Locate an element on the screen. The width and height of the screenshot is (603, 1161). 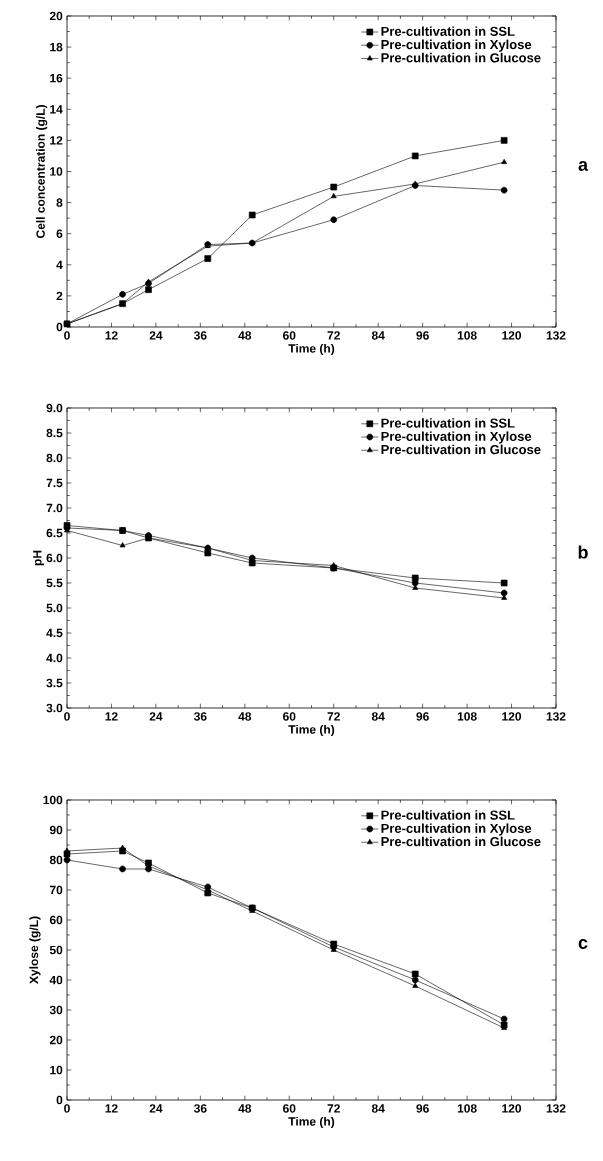
y-axis-title: Xylose (g/L) is located at coordinates (35, 950).